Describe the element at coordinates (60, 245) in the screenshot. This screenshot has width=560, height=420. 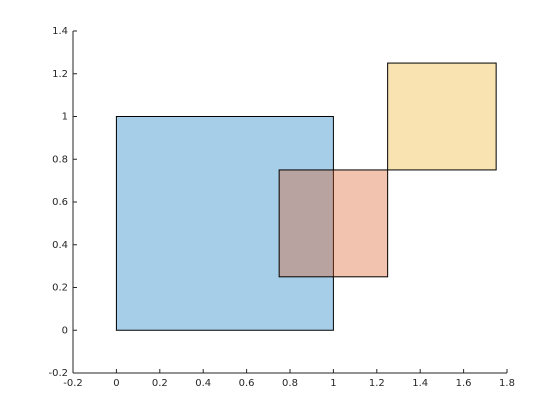
I see `y-tick-label: 0.4` at that location.